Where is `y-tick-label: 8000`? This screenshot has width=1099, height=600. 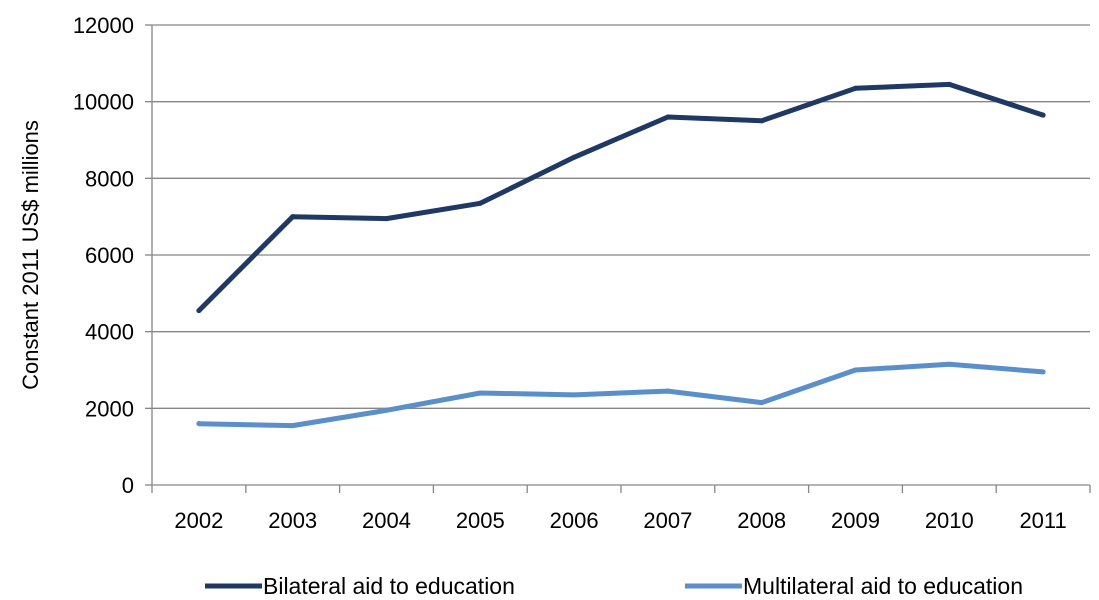 y-tick-label: 8000 is located at coordinates (109, 178).